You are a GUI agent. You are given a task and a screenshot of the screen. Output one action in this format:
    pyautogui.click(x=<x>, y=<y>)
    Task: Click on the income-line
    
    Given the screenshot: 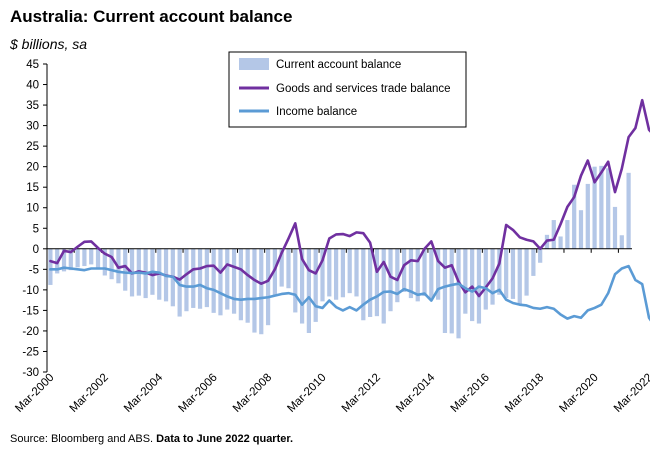 What is the action you would take?
    pyautogui.click(x=349, y=293)
    